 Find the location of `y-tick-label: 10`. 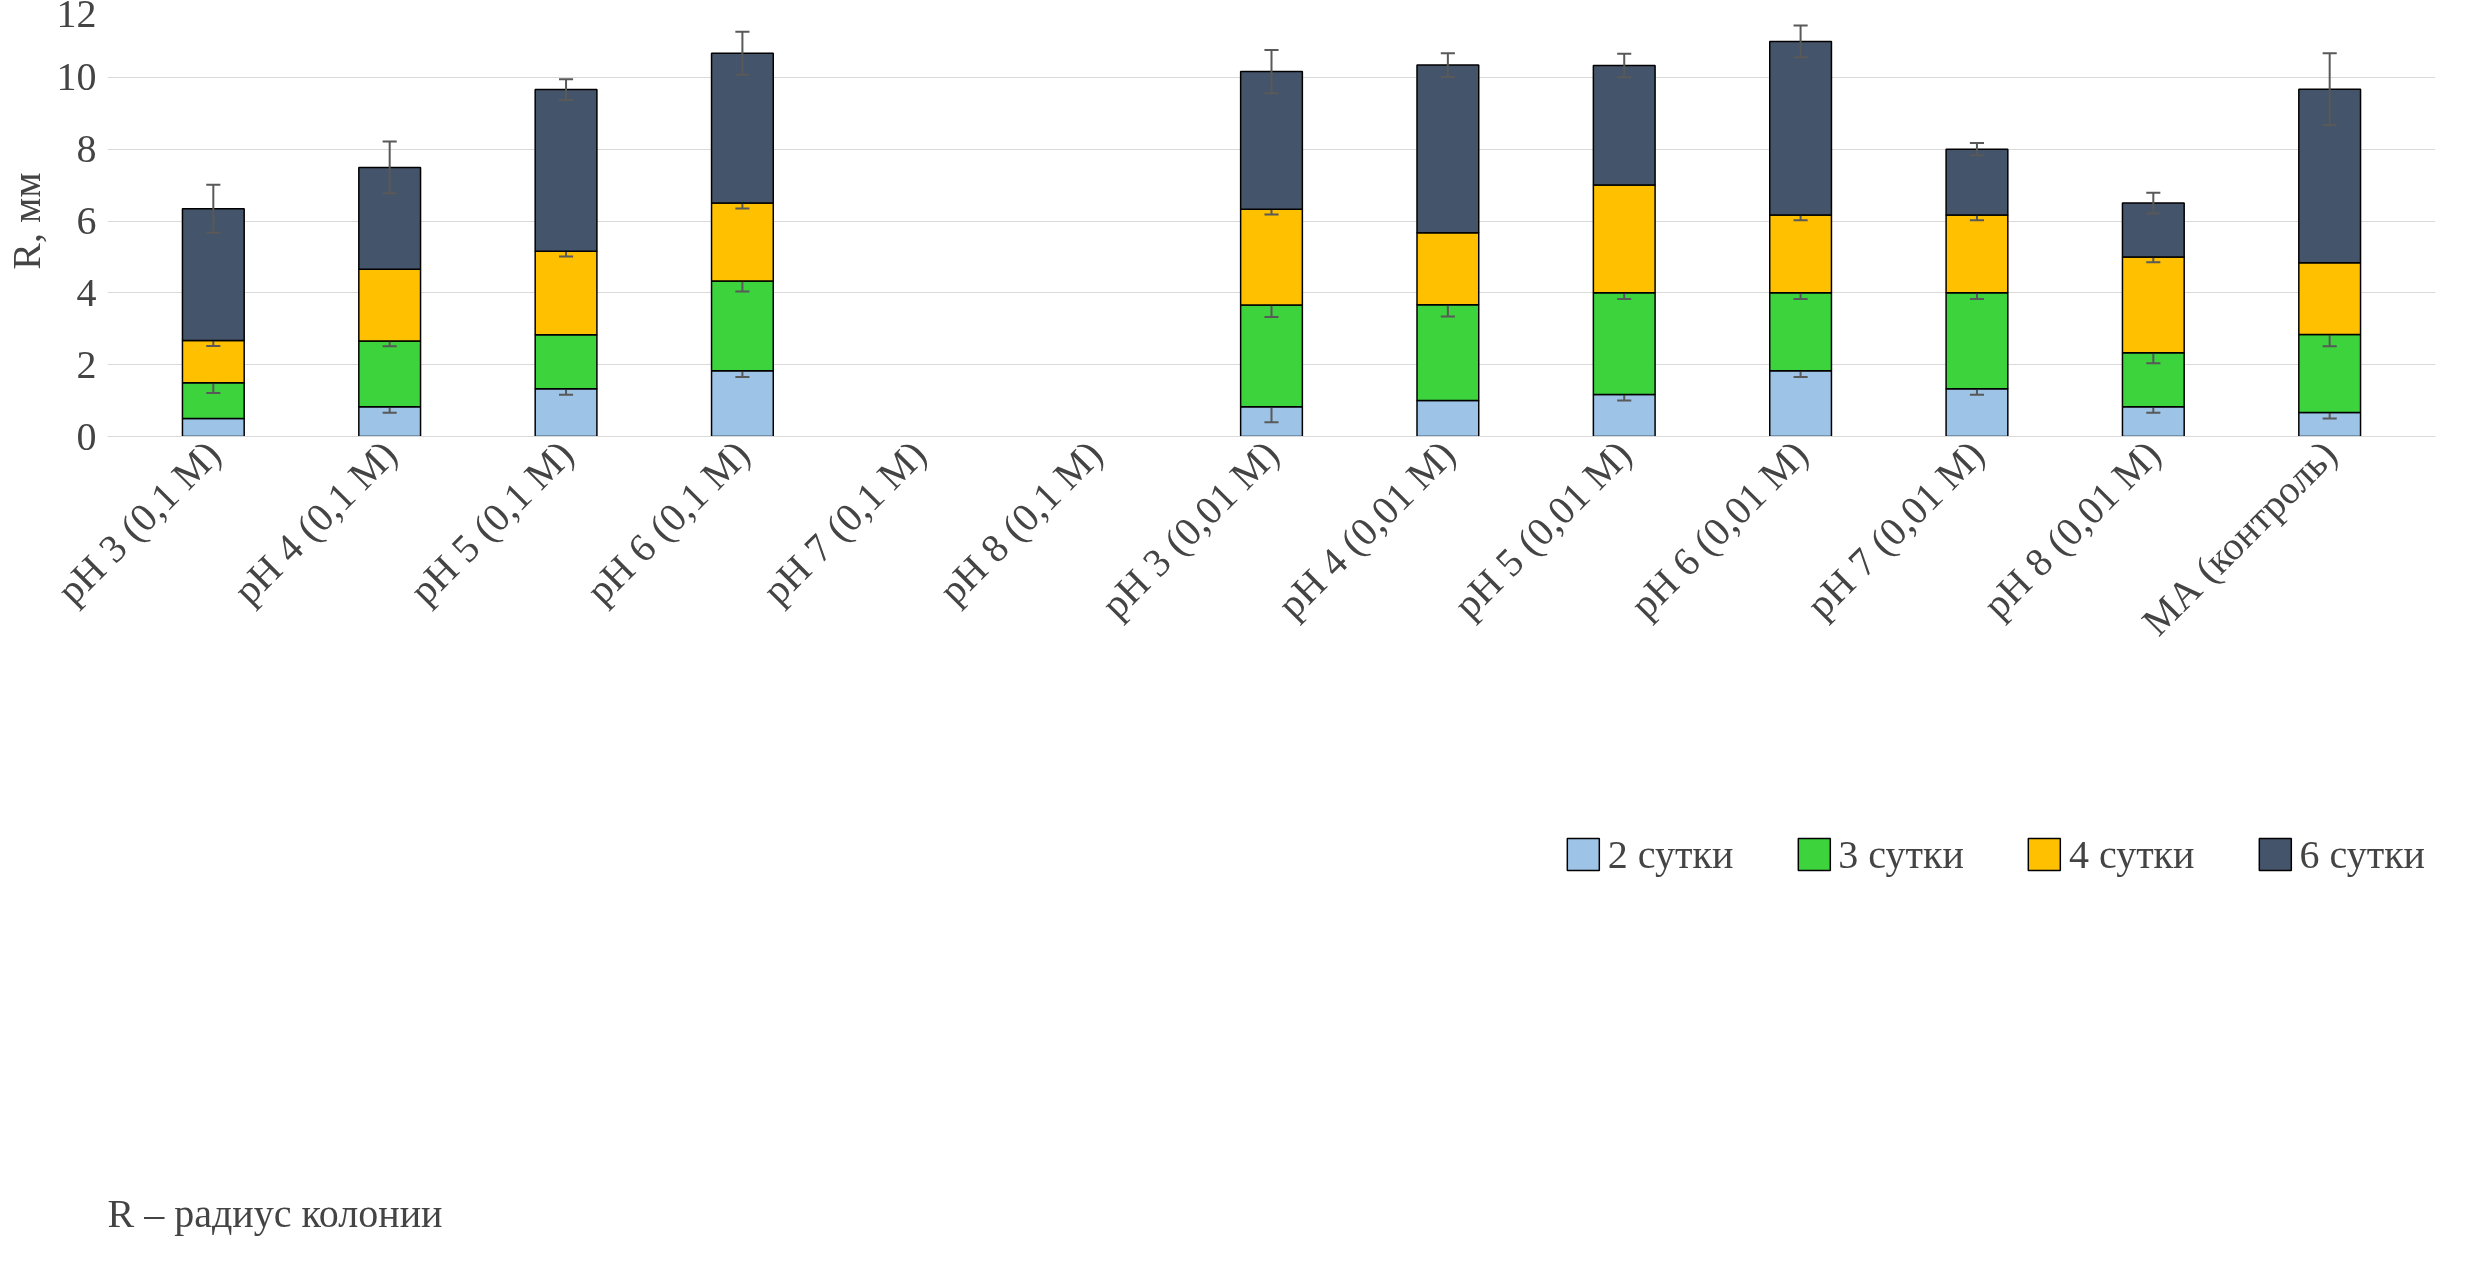

y-tick-label: 10 is located at coordinates (76, 77).